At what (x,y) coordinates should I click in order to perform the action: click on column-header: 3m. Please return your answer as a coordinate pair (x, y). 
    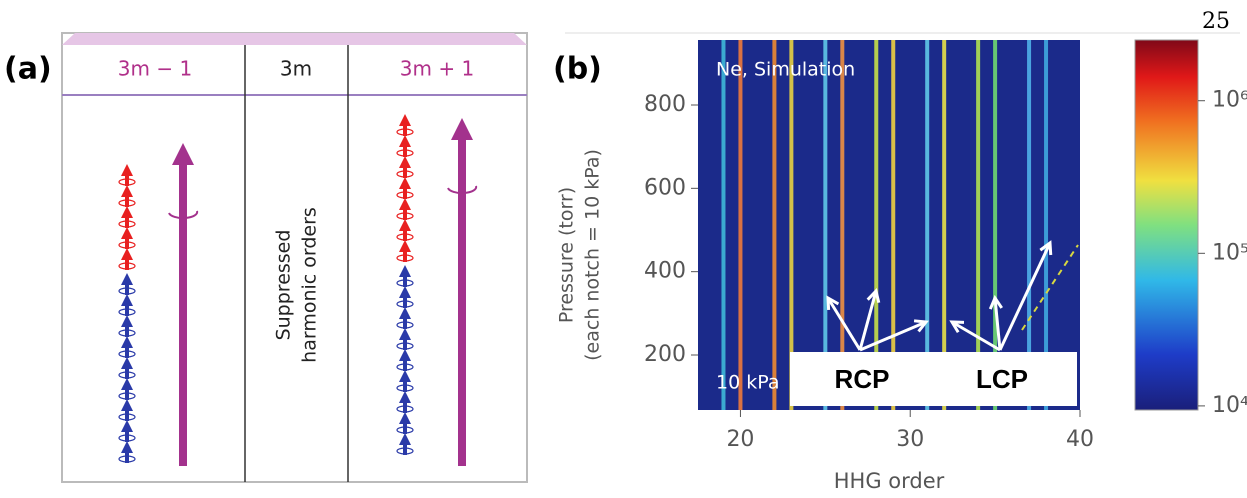
    Looking at the image, I should click on (296, 69).